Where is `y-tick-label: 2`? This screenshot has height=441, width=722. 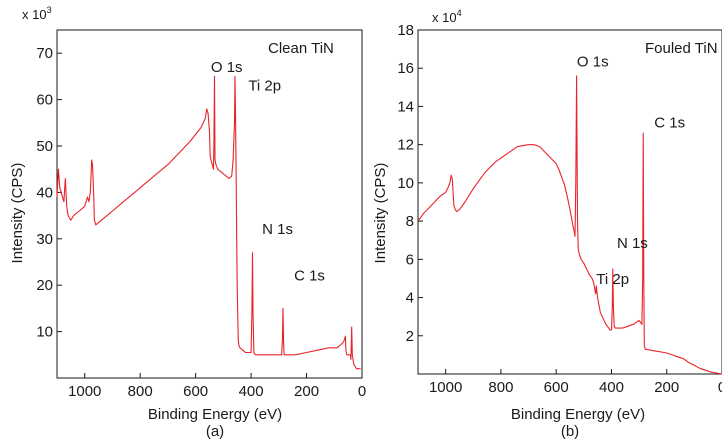 y-tick-label: 2 is located at coordinates (410, 336).